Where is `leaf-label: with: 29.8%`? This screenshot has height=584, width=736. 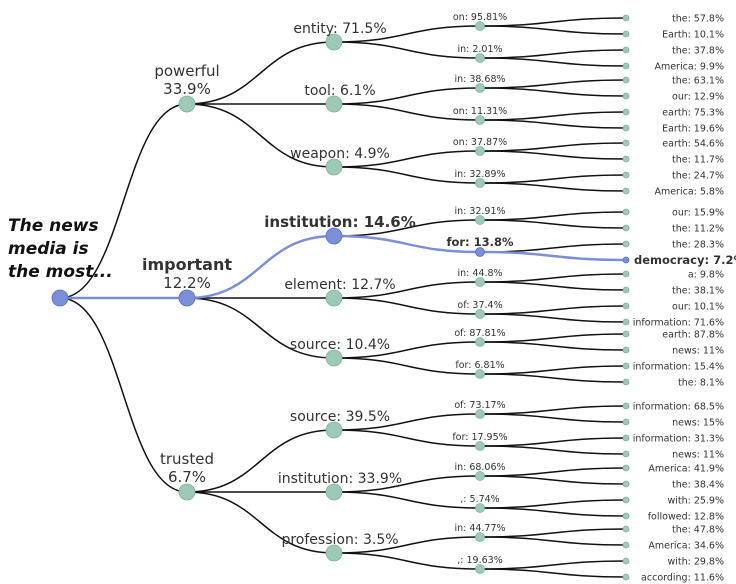
leaf-label: with: 29.8% is located at coordinates (695, 562).